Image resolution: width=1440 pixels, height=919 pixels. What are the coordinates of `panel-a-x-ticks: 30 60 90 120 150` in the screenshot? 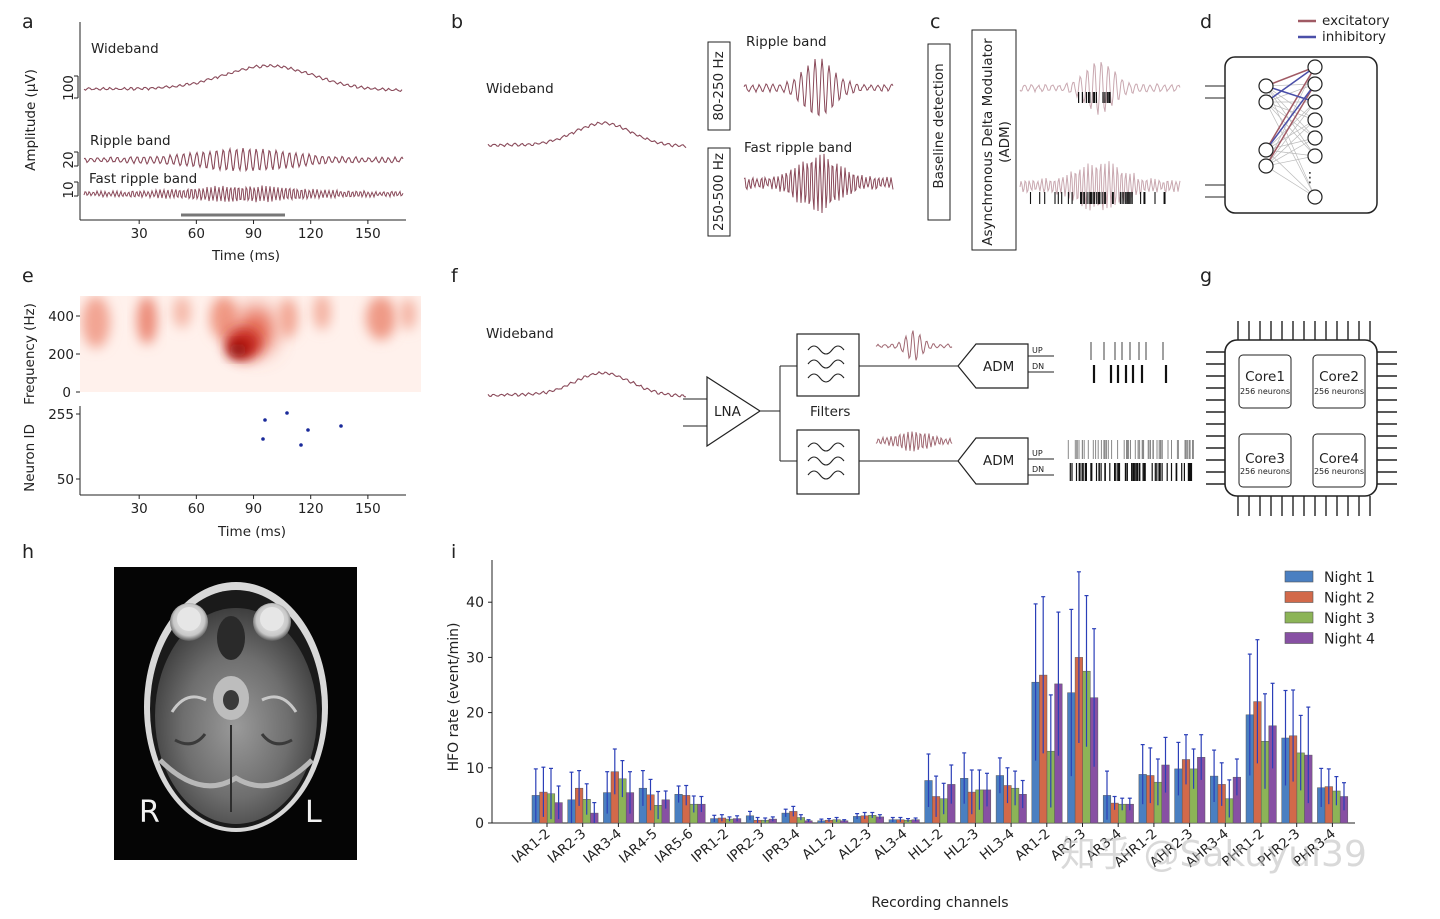 It's located at (256, 231).